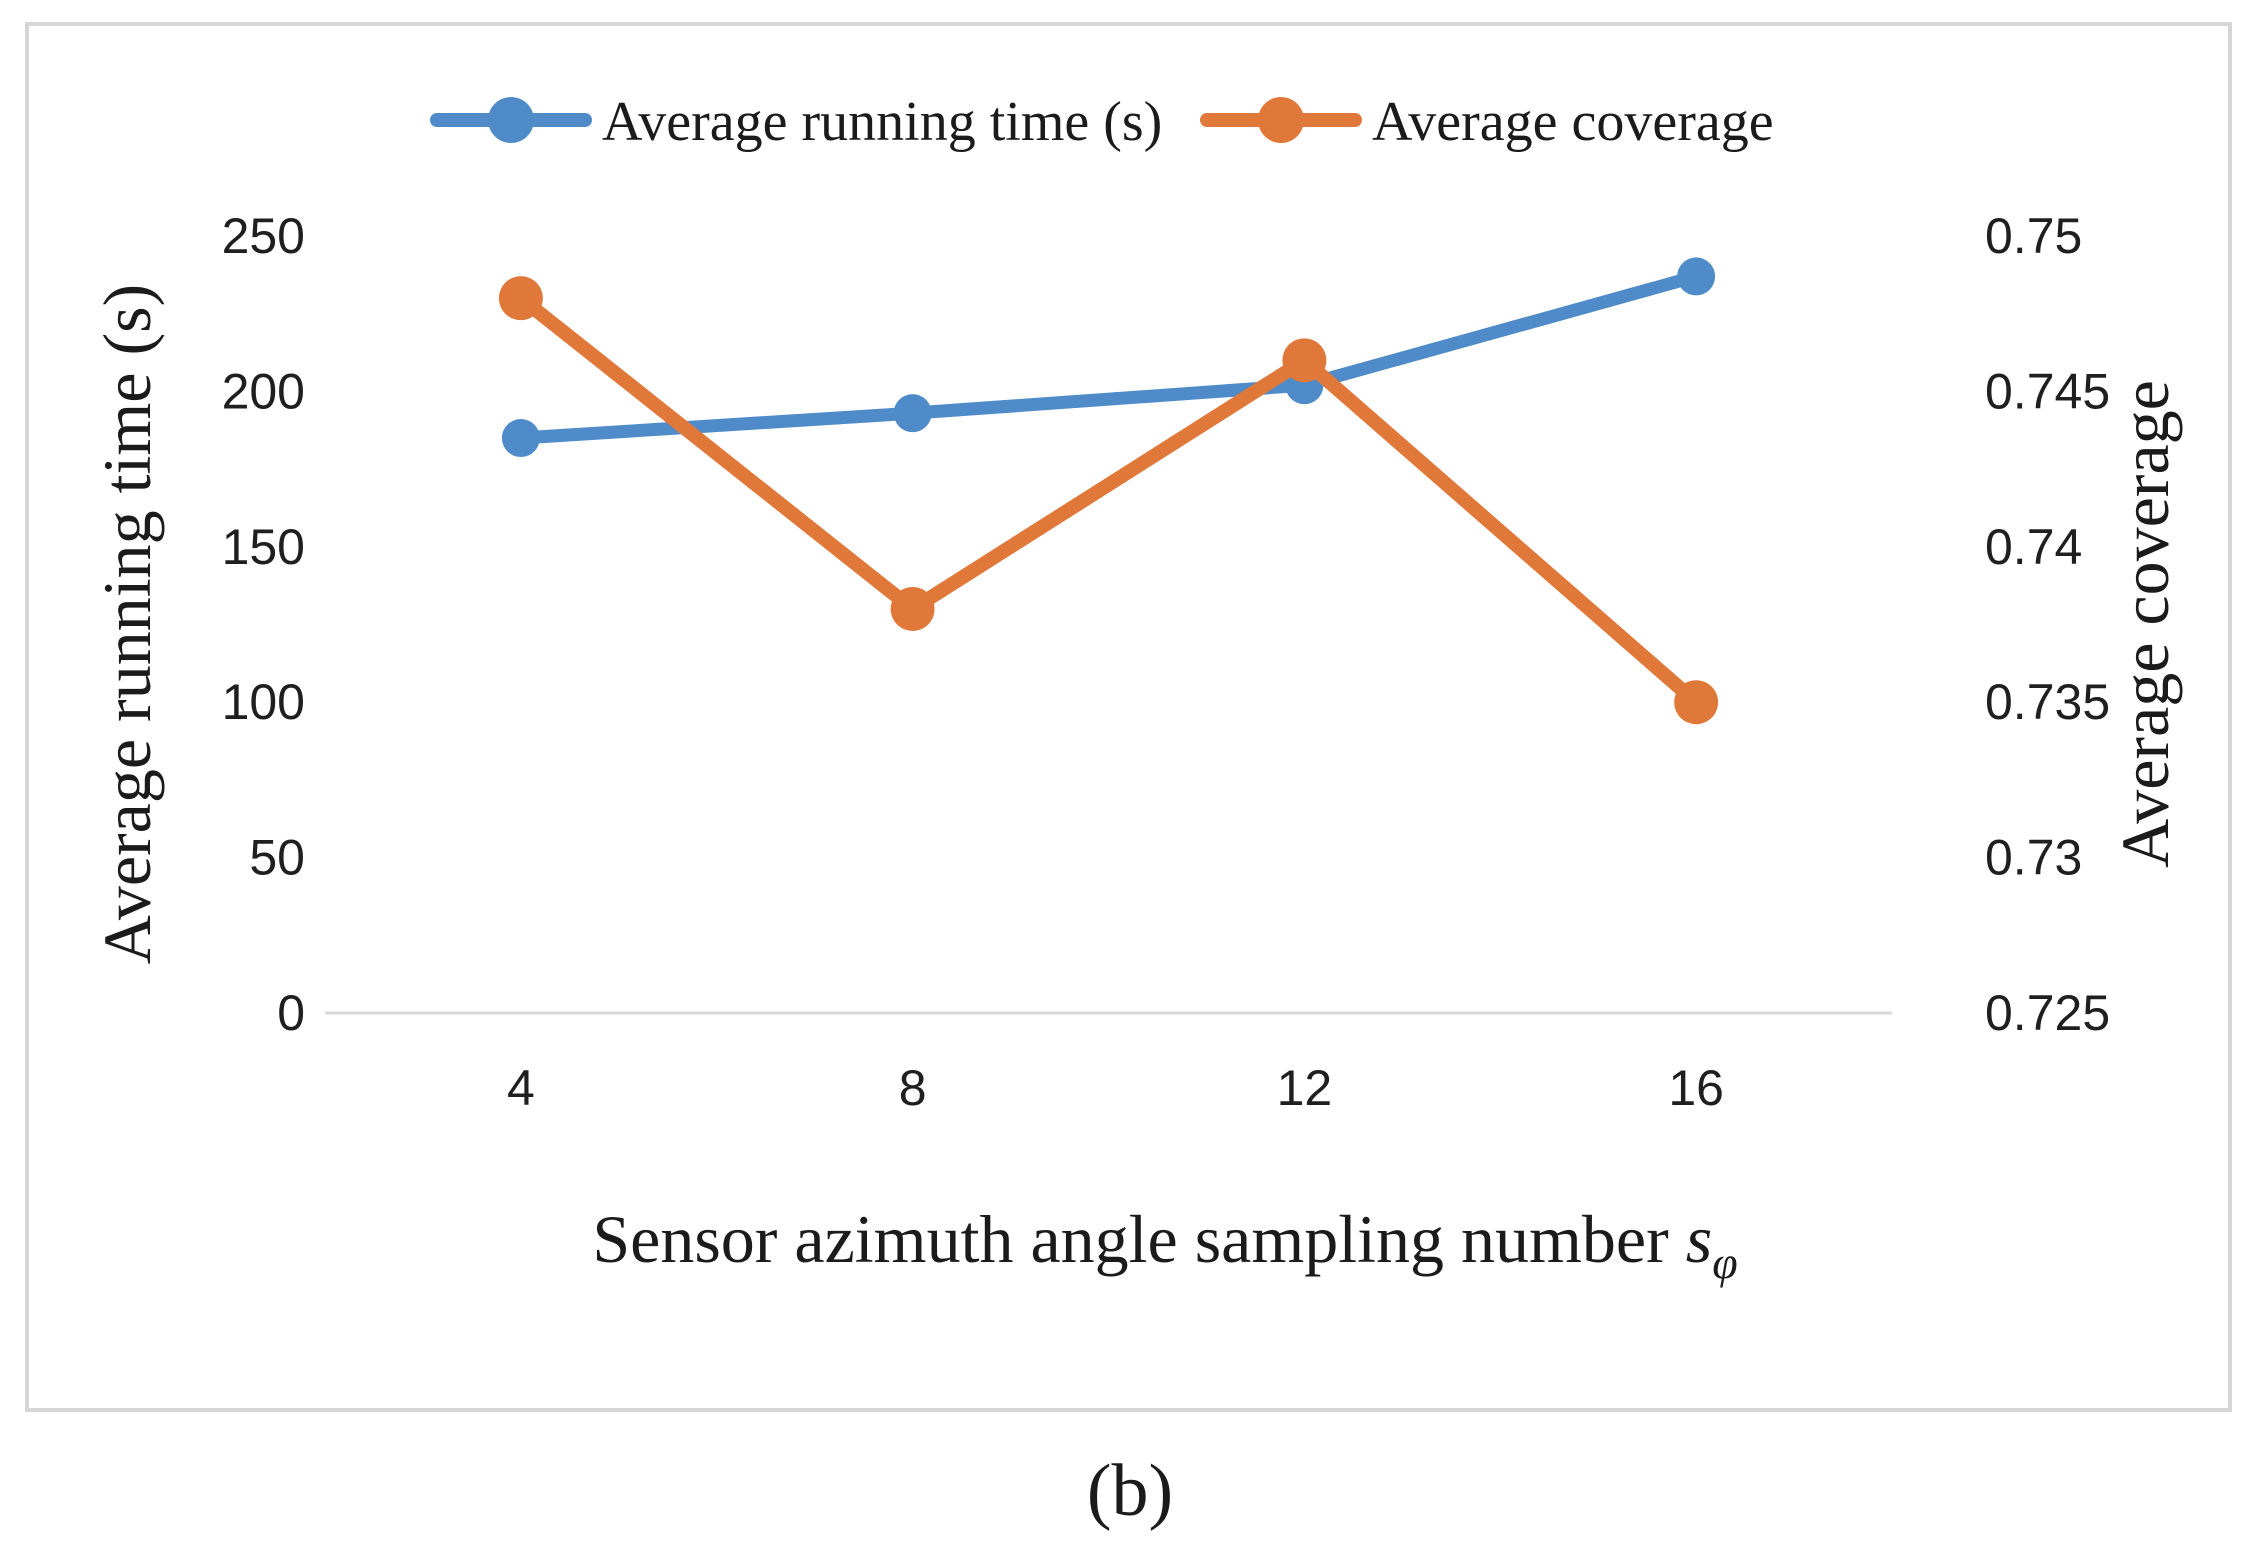 The height and width of the screenshot is (1562, 2262). What do you see at coordinates (263, 391) in the screenshot?
I see `left-axis-tick-label: 200` at bounding box center [263, 391].